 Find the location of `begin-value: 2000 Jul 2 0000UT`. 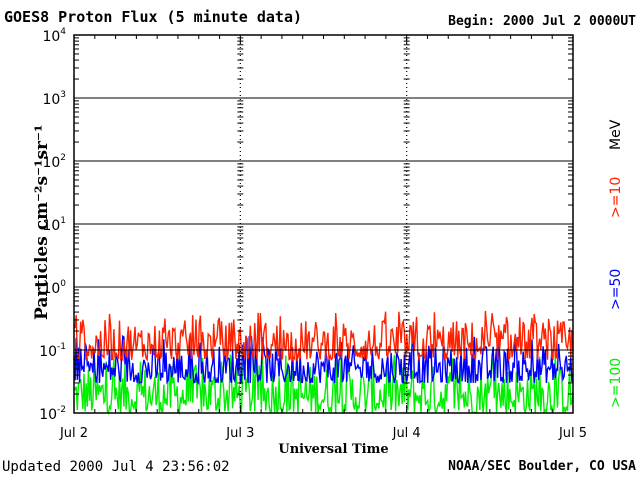

begin-value: 2000 Jul 2 0000UT is located at coordinates (569, 21).